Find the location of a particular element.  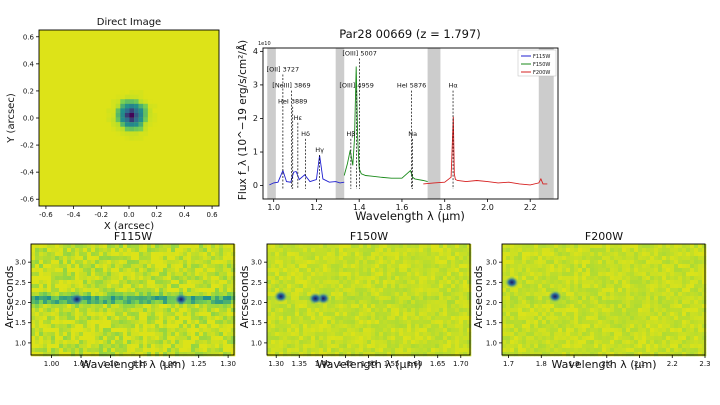

f150w_2d-ytick-label: 1.0 is located at coordinates (256, 343).